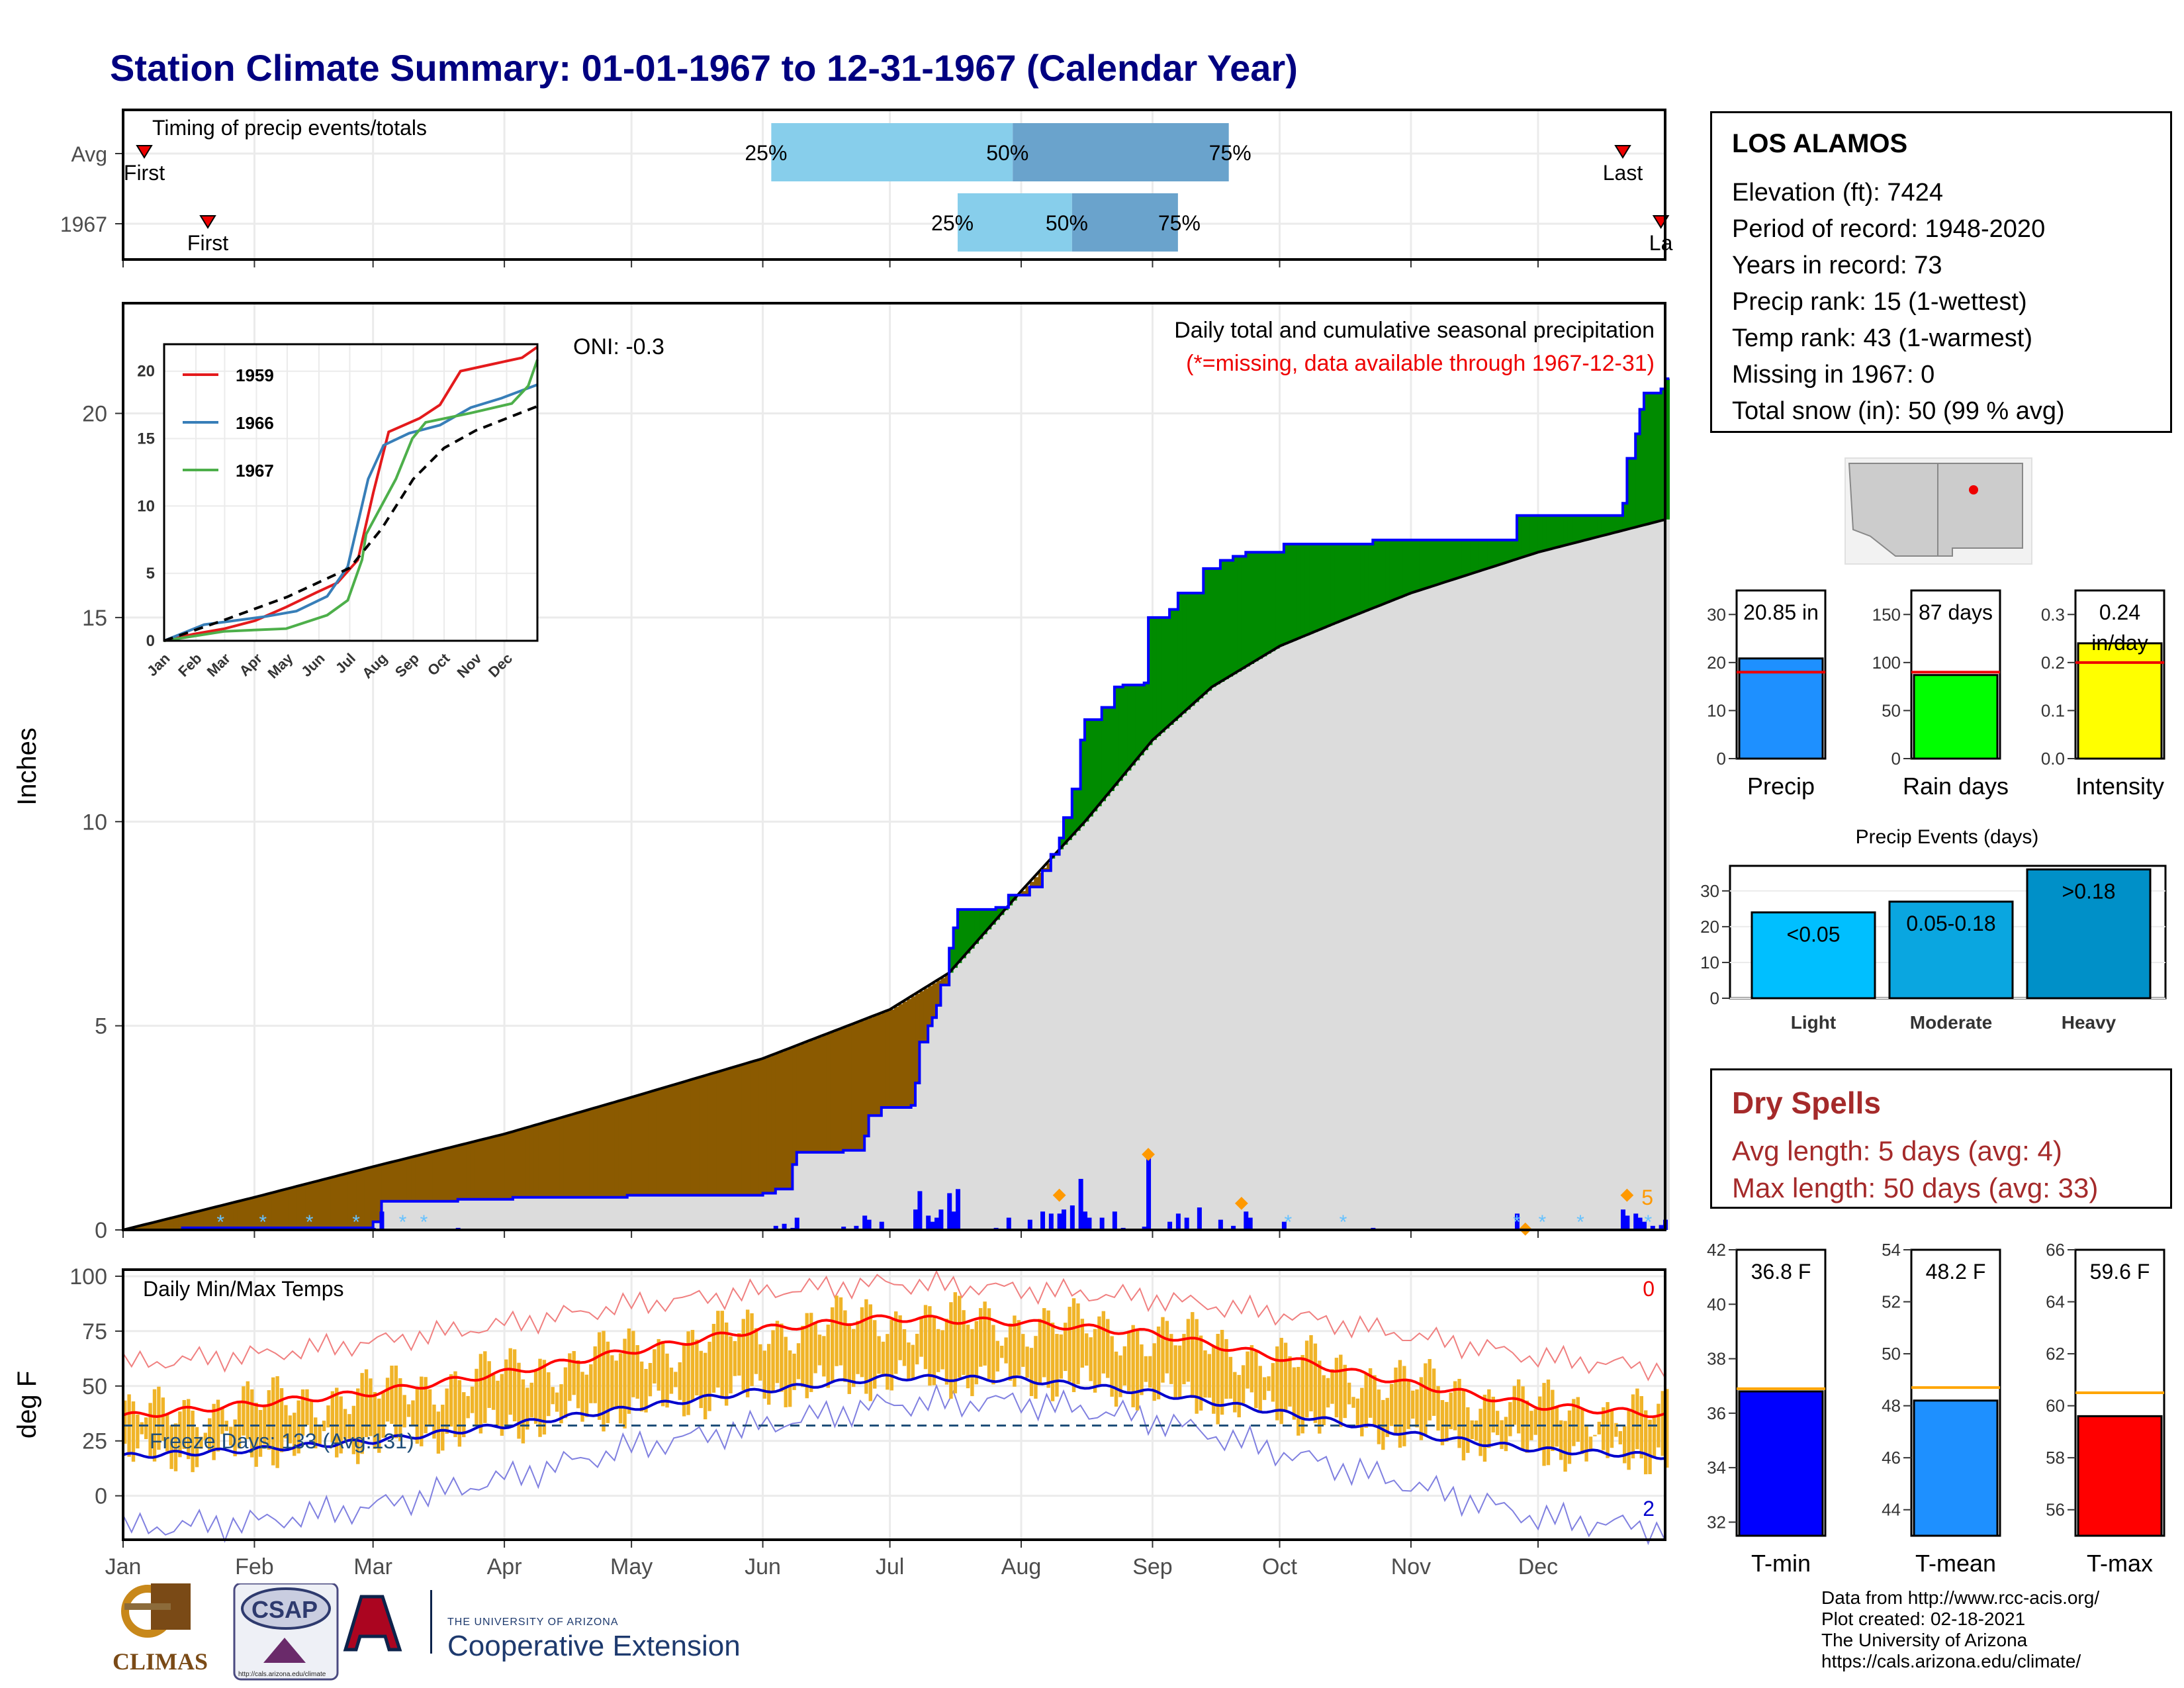 Image resolution: width=2184 pixels, height=1688 pixels. Describe the element at coordinates (1806, 1103) in the screenshot. I see `dry-spells-heading: Dry Spells` at that location.